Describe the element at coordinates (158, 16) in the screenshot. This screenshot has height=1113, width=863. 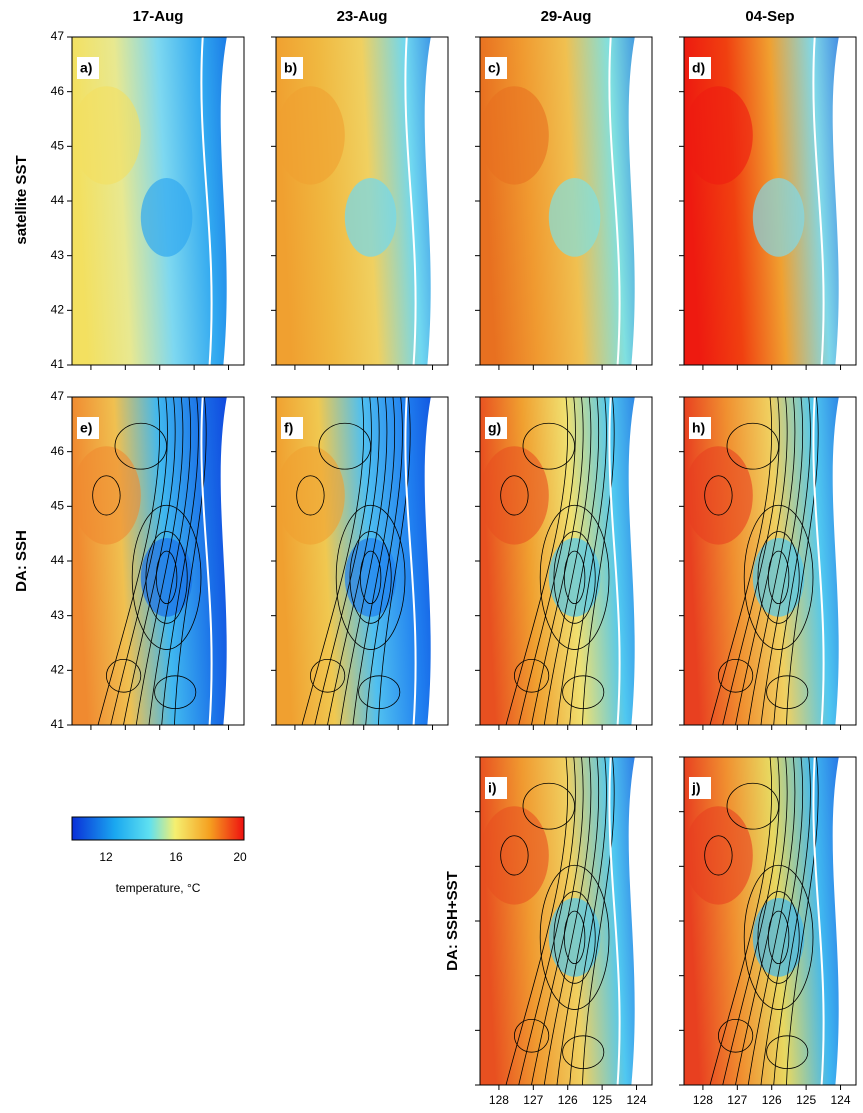
I see `column-title: 17-Aug` at that location.